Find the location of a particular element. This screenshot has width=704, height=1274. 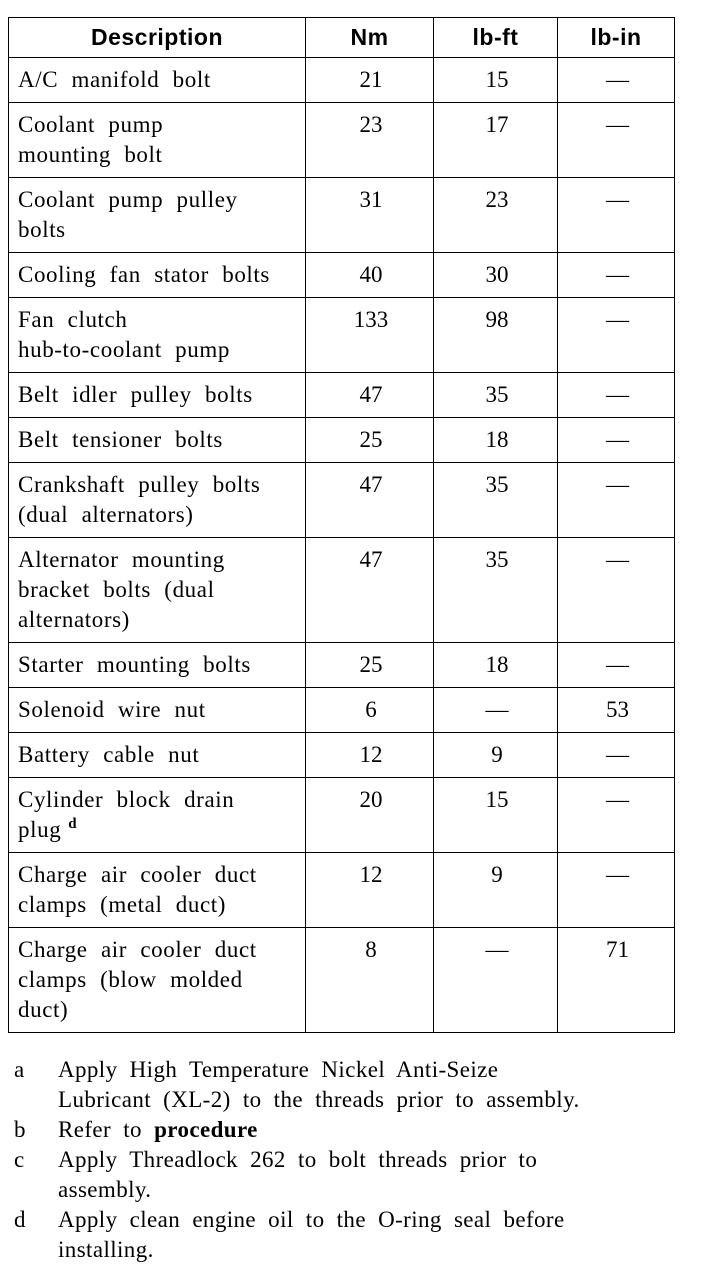

description-cell: Cylinder block drain plug d is located at coordinates (157, 815).